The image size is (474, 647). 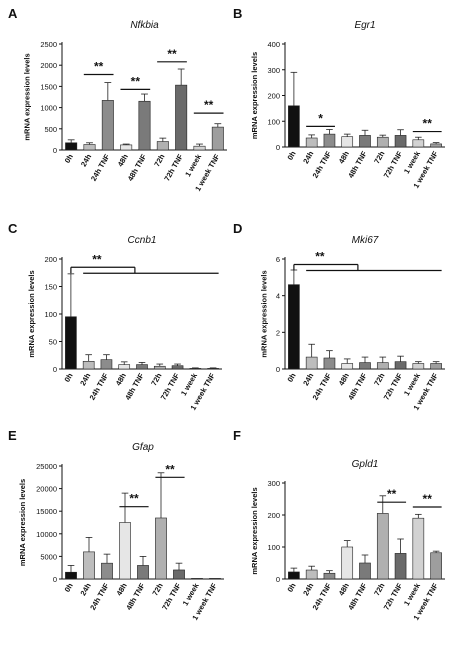 What do you see at coordinates (278, 332) in the screenshot?
I see `y-tick-label: 2` at bounding box center [278, 332].